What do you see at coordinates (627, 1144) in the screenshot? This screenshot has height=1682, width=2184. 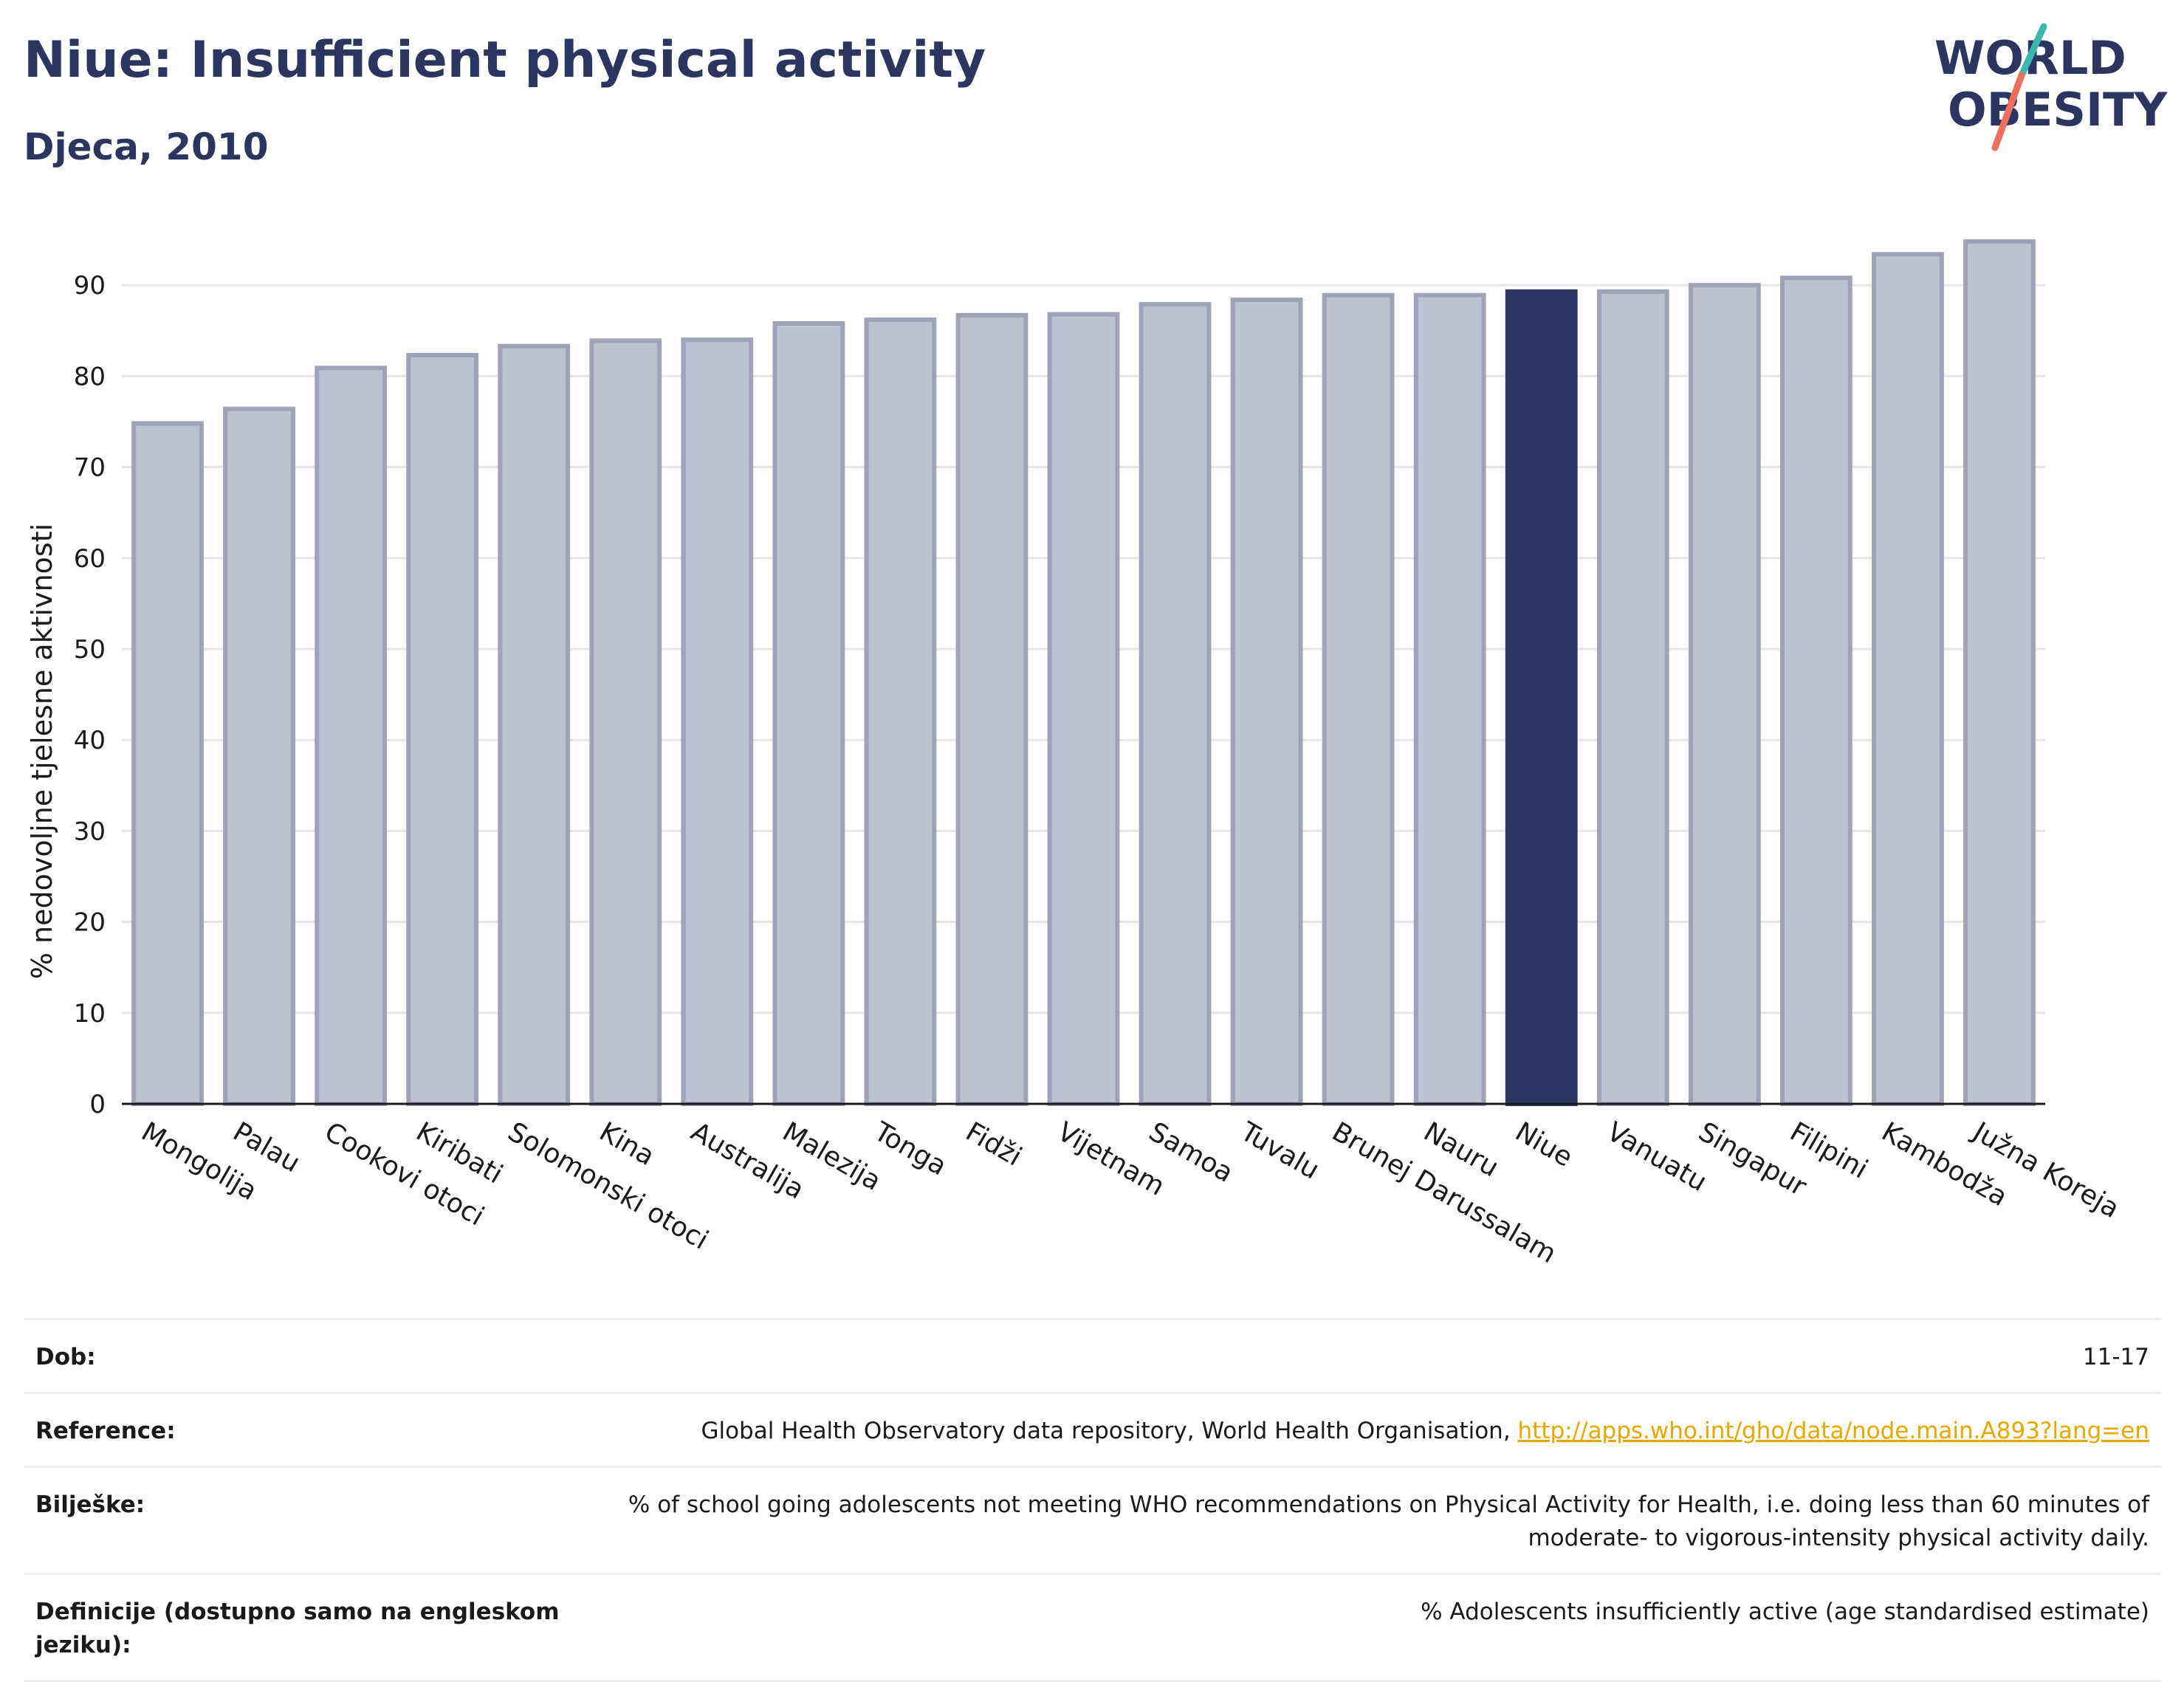 I see `x-tick-label: Kina` at bounding box center [627, 1144].